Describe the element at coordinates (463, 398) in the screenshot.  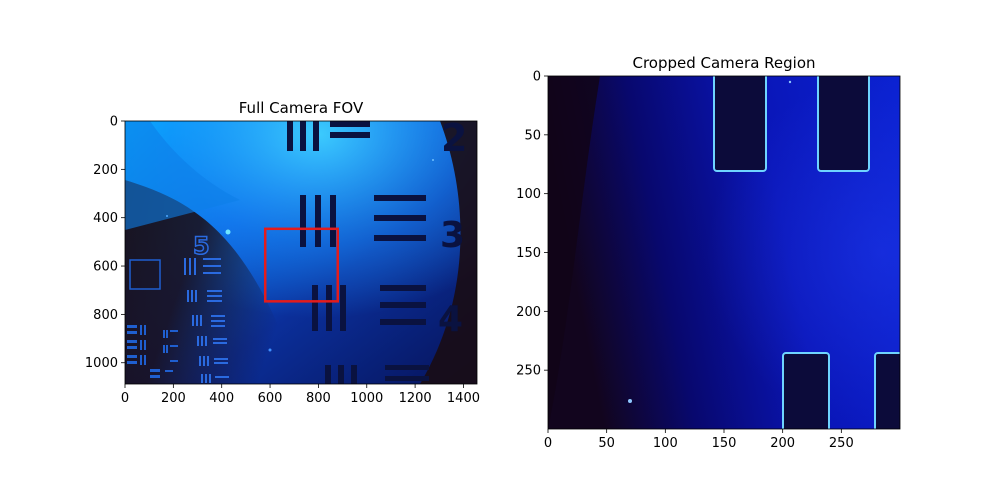
I see `fov-xtick-label: 1400` at that location.